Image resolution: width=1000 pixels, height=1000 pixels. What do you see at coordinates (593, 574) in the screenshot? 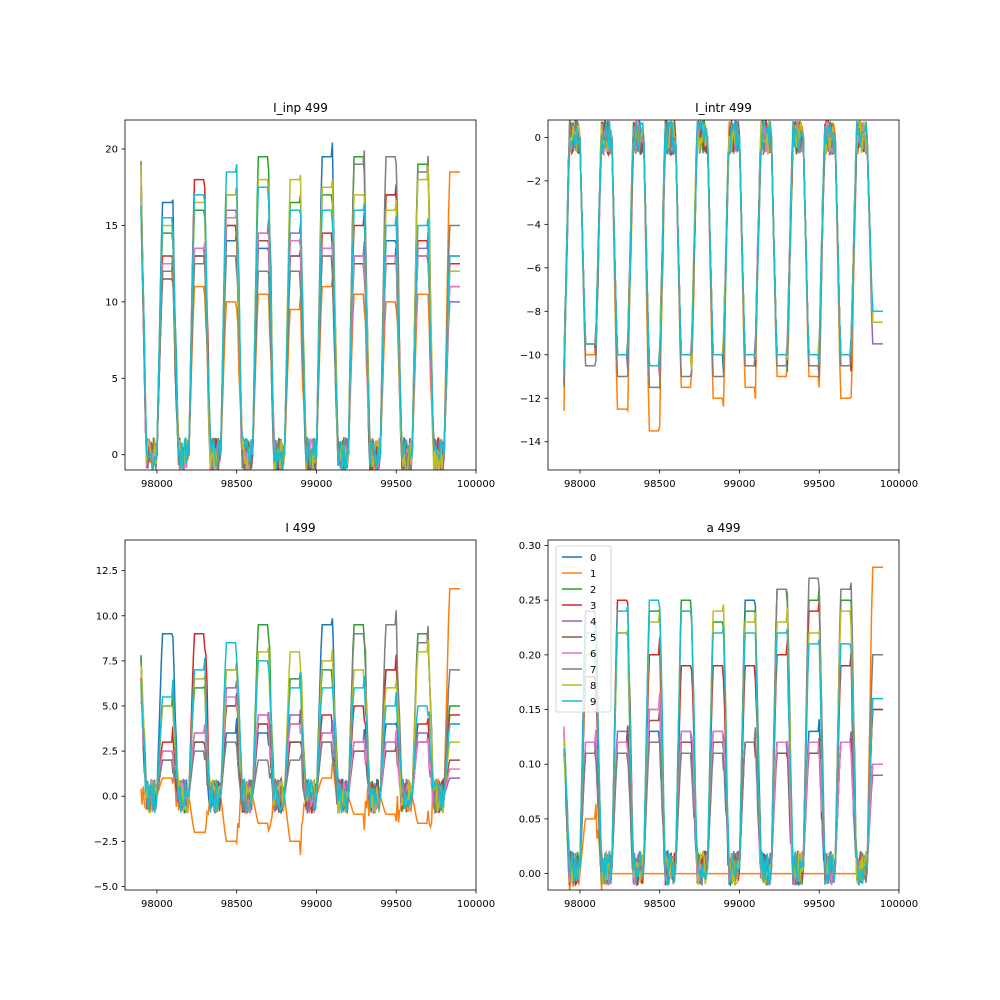
I see `legend-label: 1` at bounding box center [593, 574].